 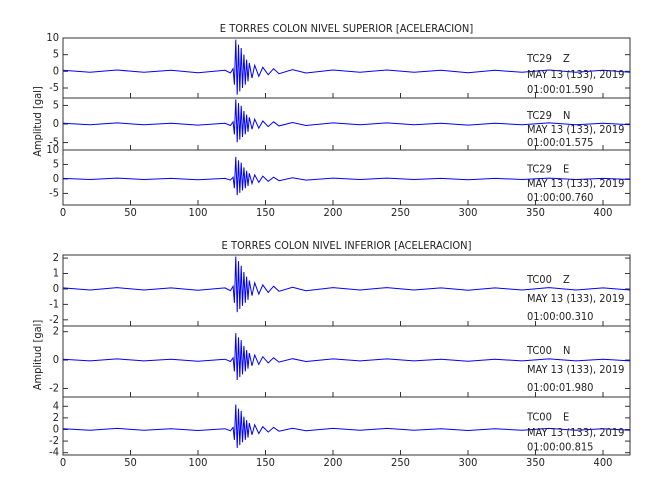 I want to click on time-label: 01:00:00.310, so click(x=560, y=316).